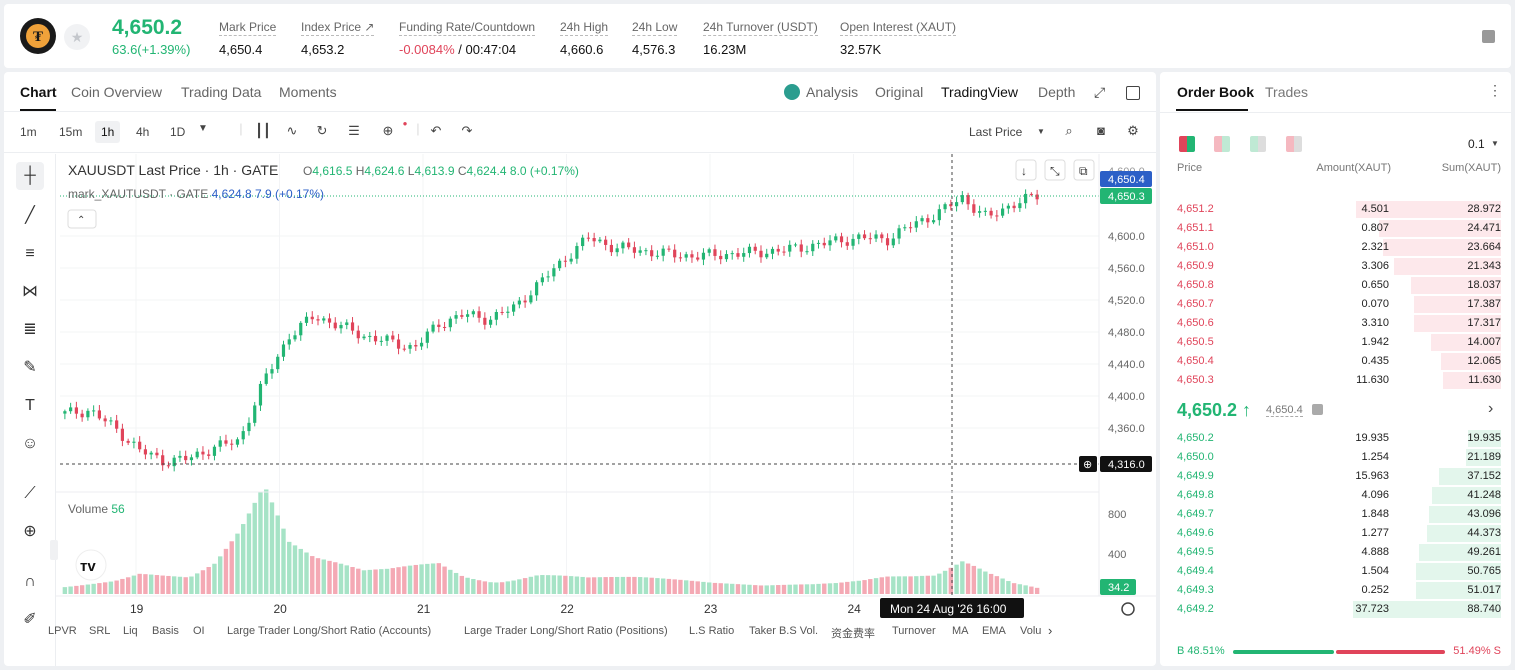  What do you see at coordinates (1335, 552) in the screenshot?
I see `order-row: 4,649.5 4.888 49.261` at bounding box center [1335, 552].